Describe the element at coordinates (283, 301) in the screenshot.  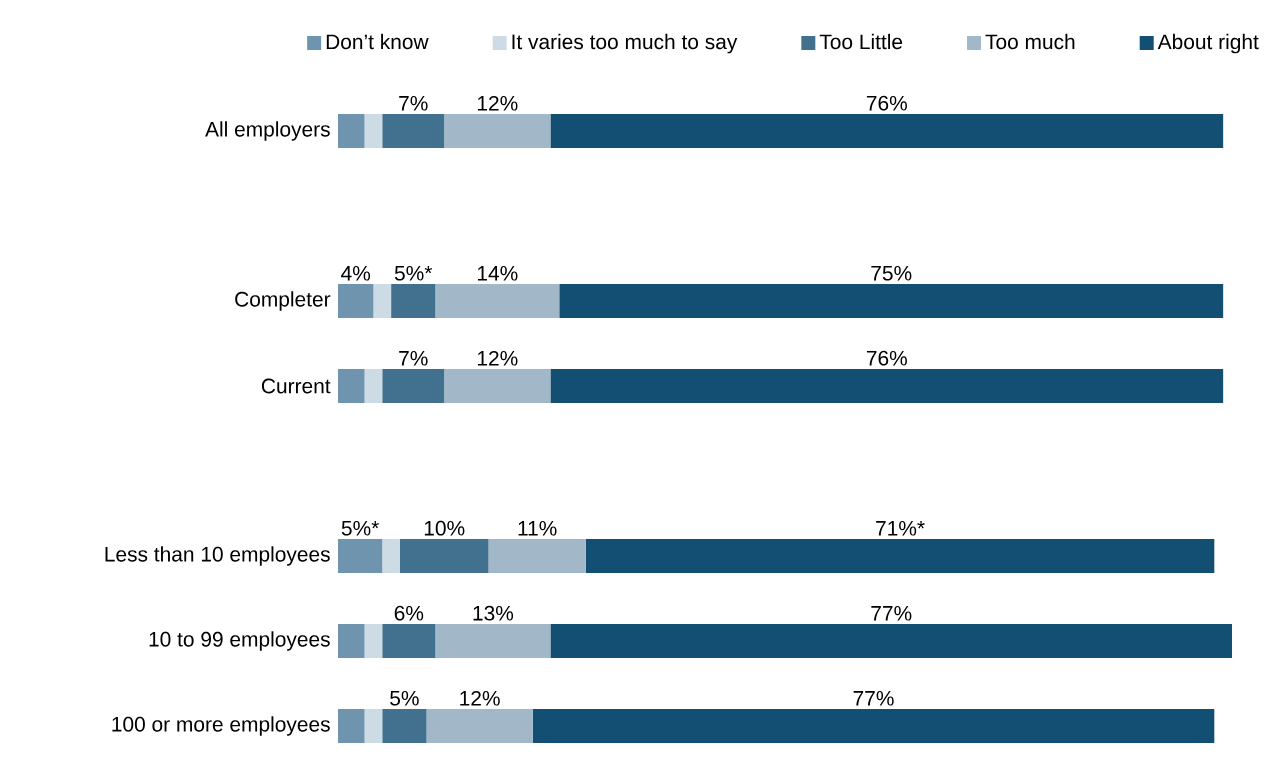
I see `y-tick-label: Completer` at that location.